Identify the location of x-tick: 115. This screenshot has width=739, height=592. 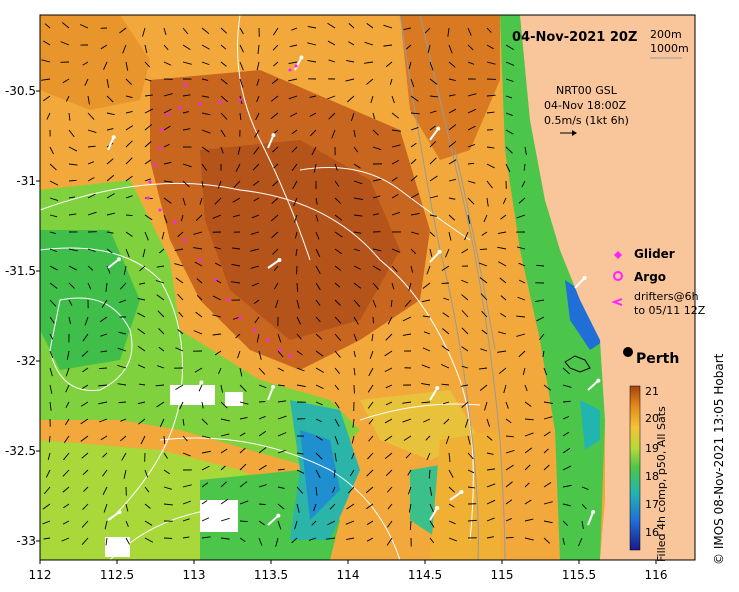
(502, 575).